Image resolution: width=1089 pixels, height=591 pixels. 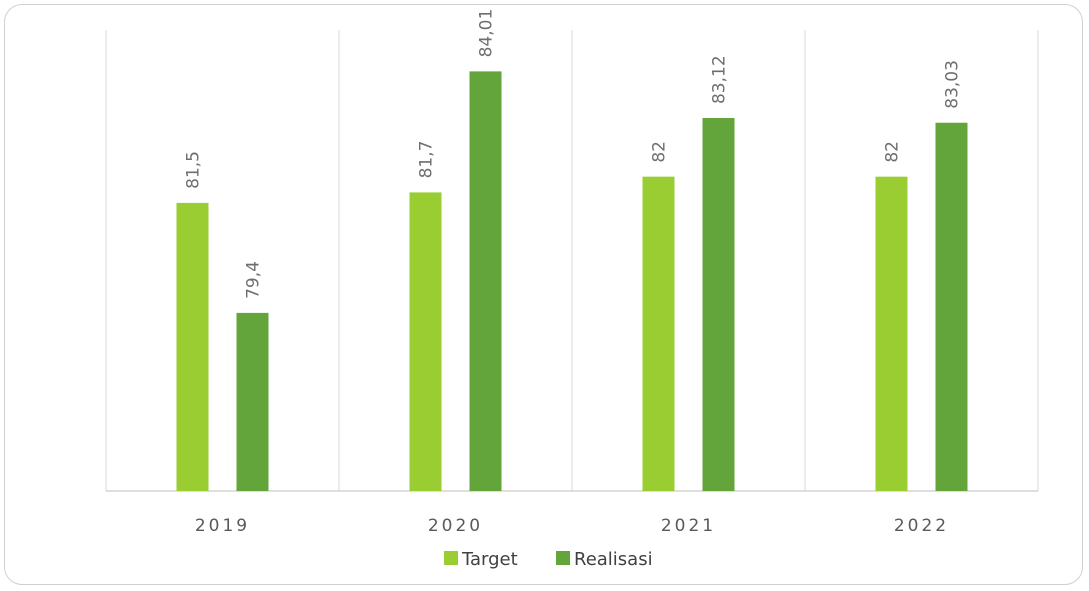 I want to click on bar-target-2019, so click(x=192, y=346).